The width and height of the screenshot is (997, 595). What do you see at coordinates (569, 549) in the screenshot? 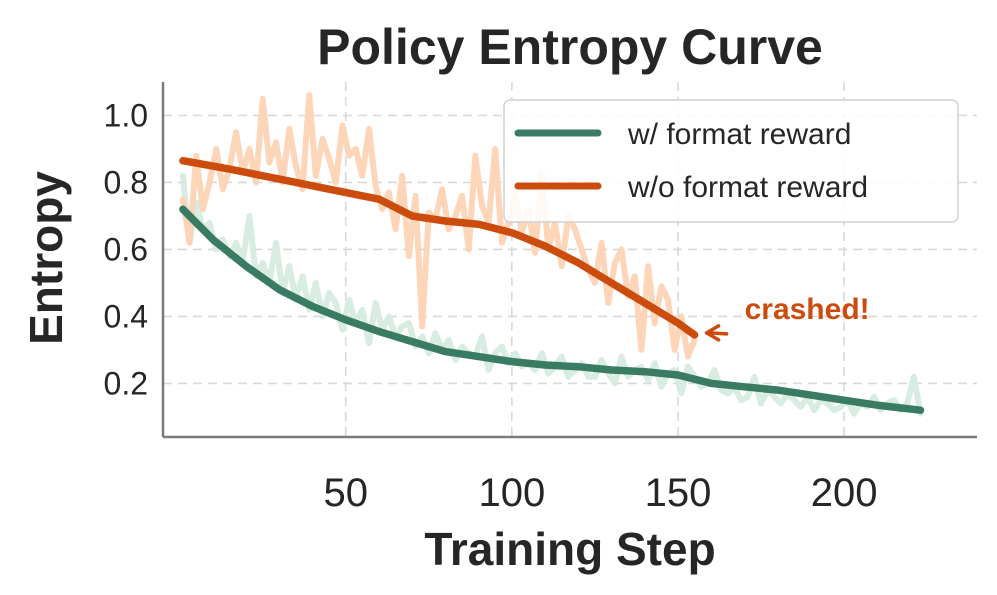
I see `x-axis-label: Training Step` at bounding box center [569, 549].